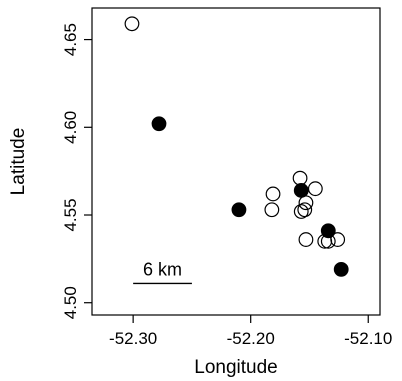 The width and height of the screenshot is (402, 381). I want to click on y-tick-label: 4.65, so click(70, 39).